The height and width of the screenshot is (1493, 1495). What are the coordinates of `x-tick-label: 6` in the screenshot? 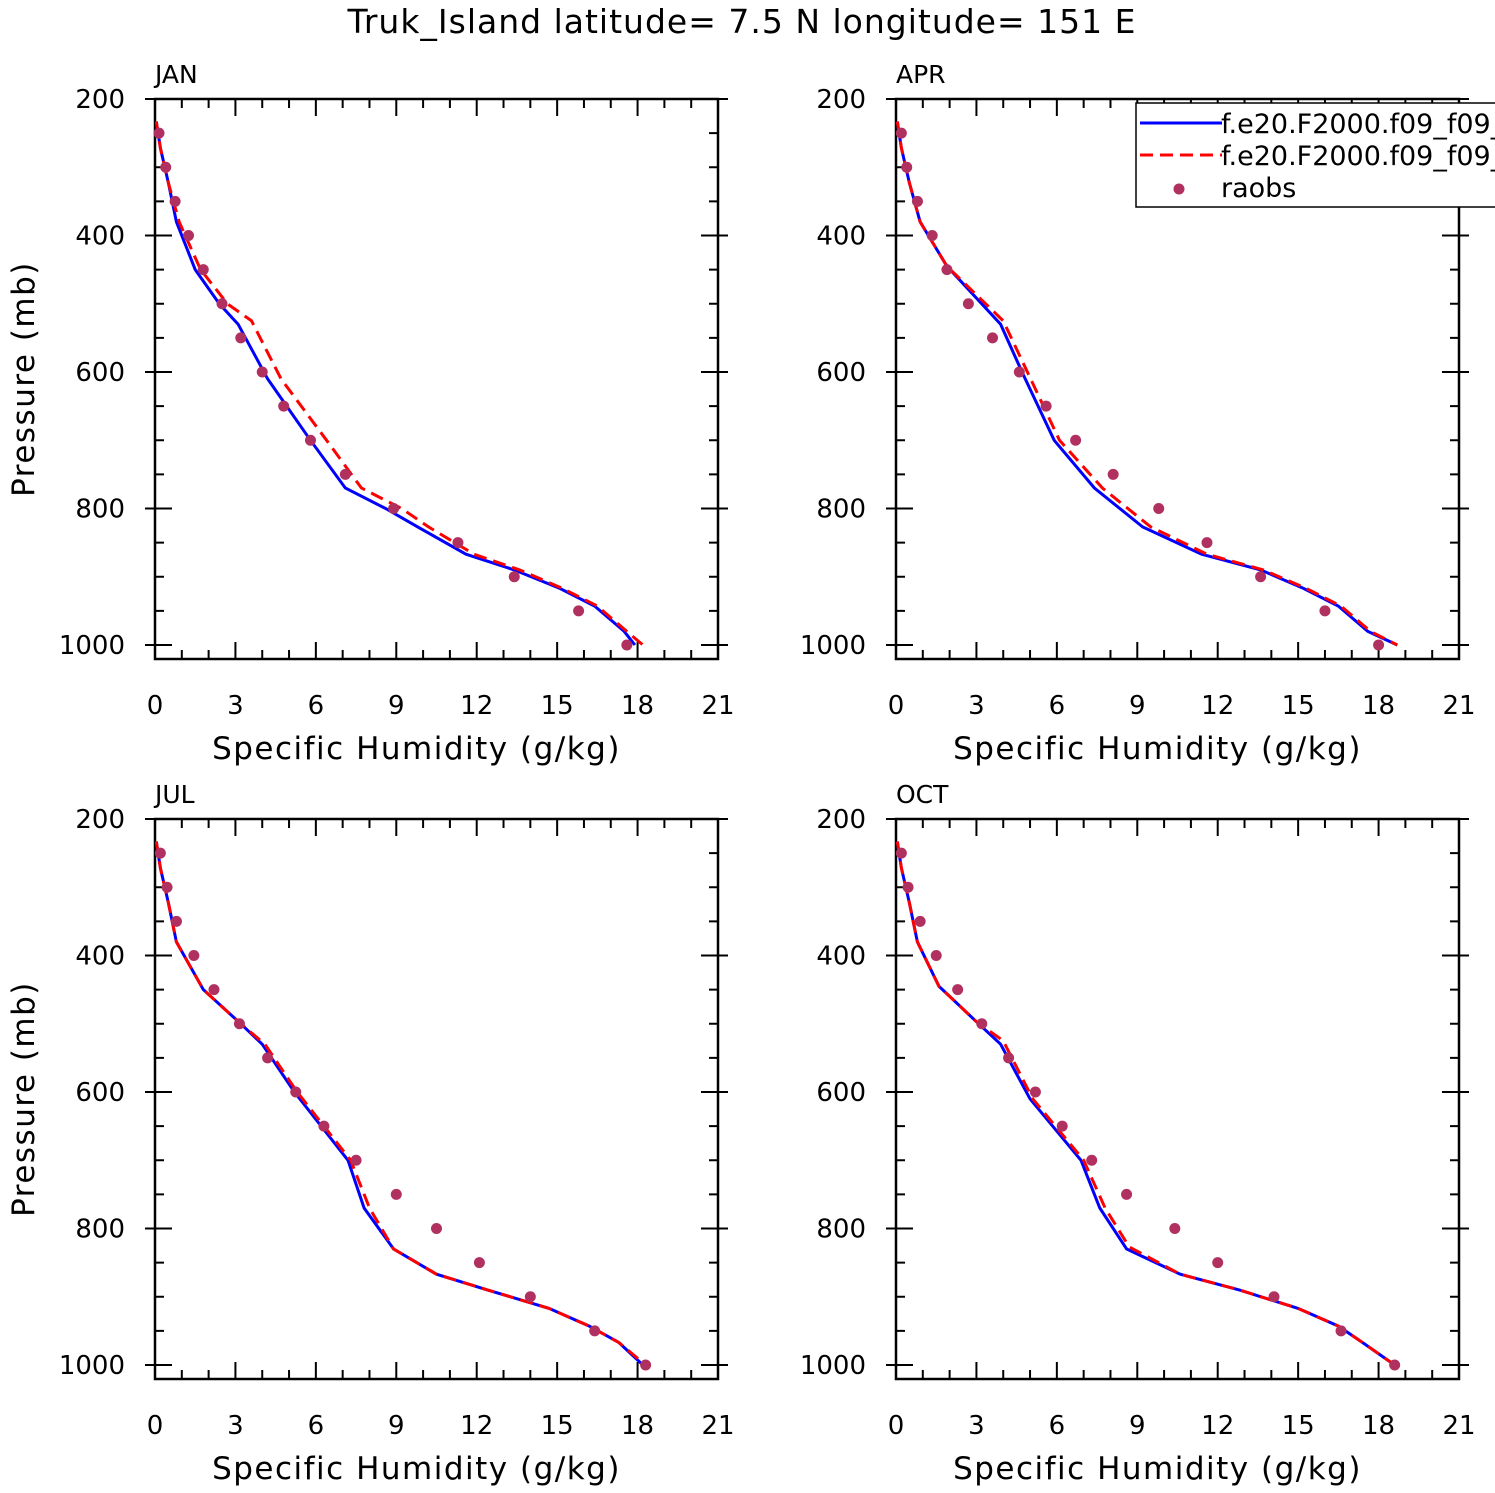 It's located at (316, 1426).